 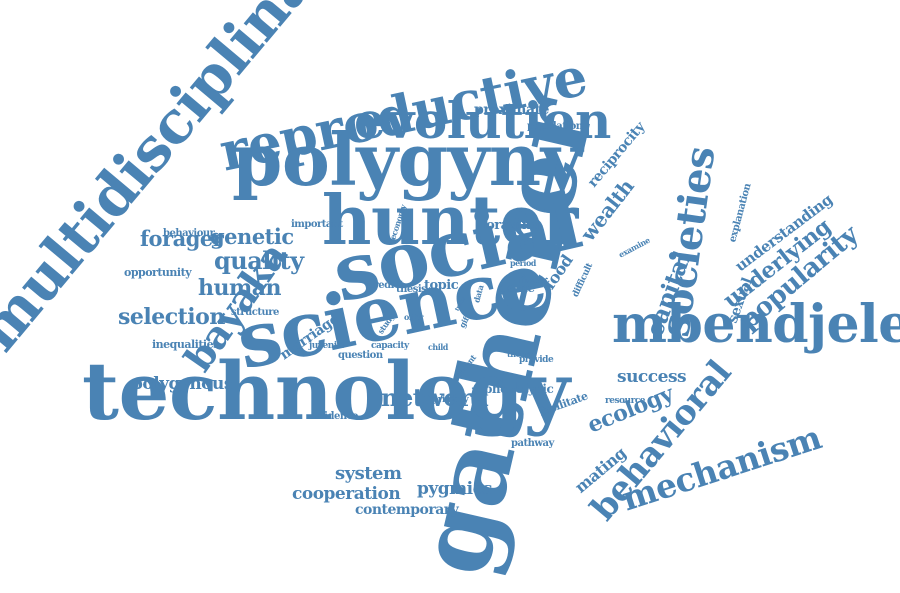 I want to click on word-system: system, so click(x=368, y=473).